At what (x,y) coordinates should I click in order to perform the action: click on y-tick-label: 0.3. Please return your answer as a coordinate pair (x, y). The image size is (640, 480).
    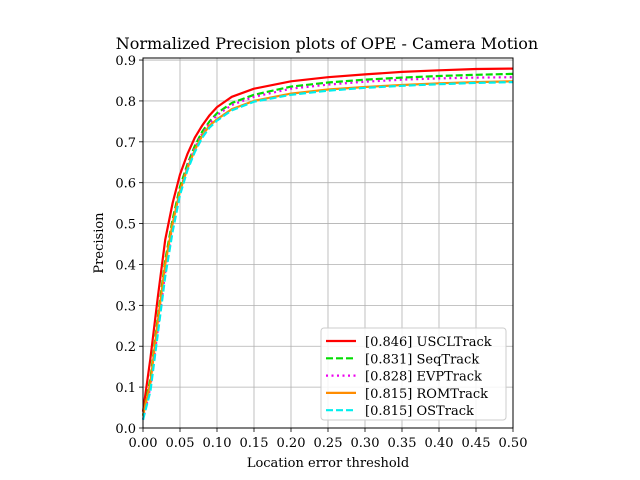
    Looking at the image, I should click on (125, 306).